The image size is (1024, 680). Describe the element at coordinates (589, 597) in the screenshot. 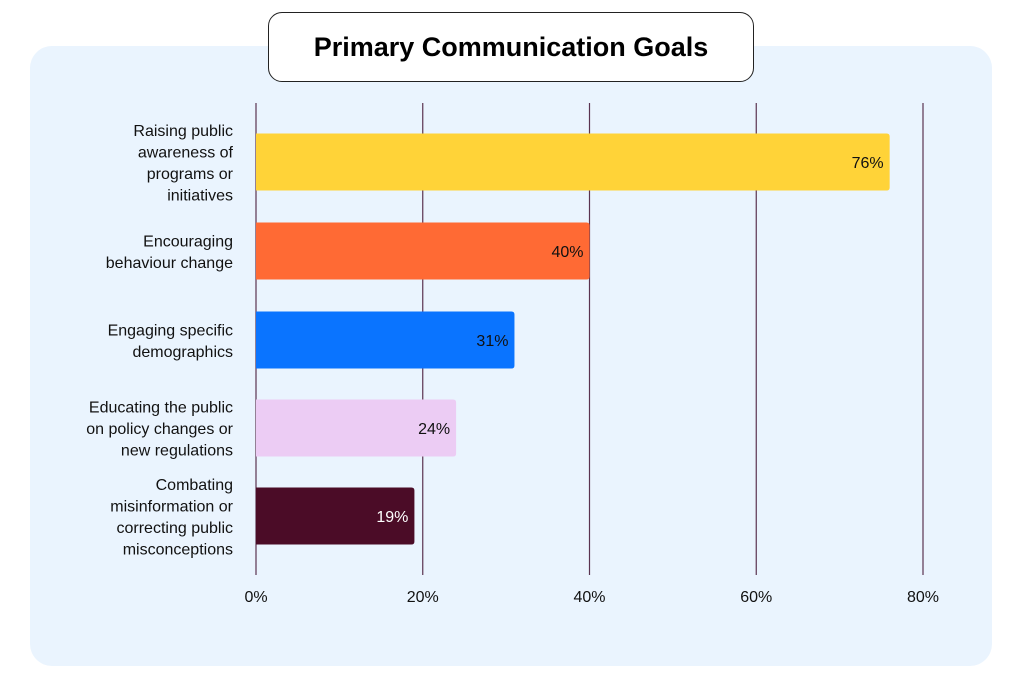

I see `x-tick-label: 40%` at that location.